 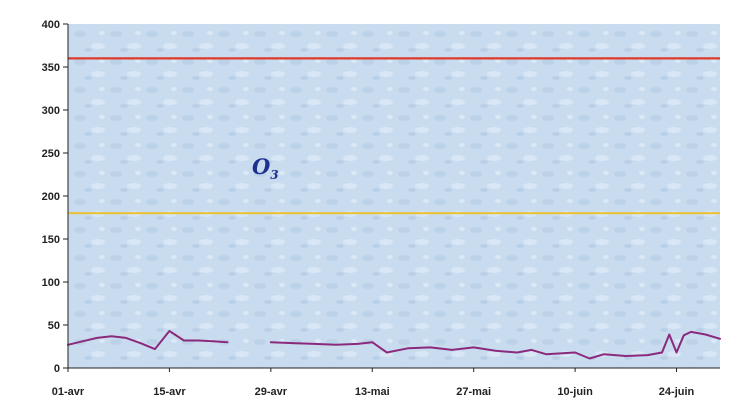 I want to click on ozone-label-main: O, so click(x=261, y=166).